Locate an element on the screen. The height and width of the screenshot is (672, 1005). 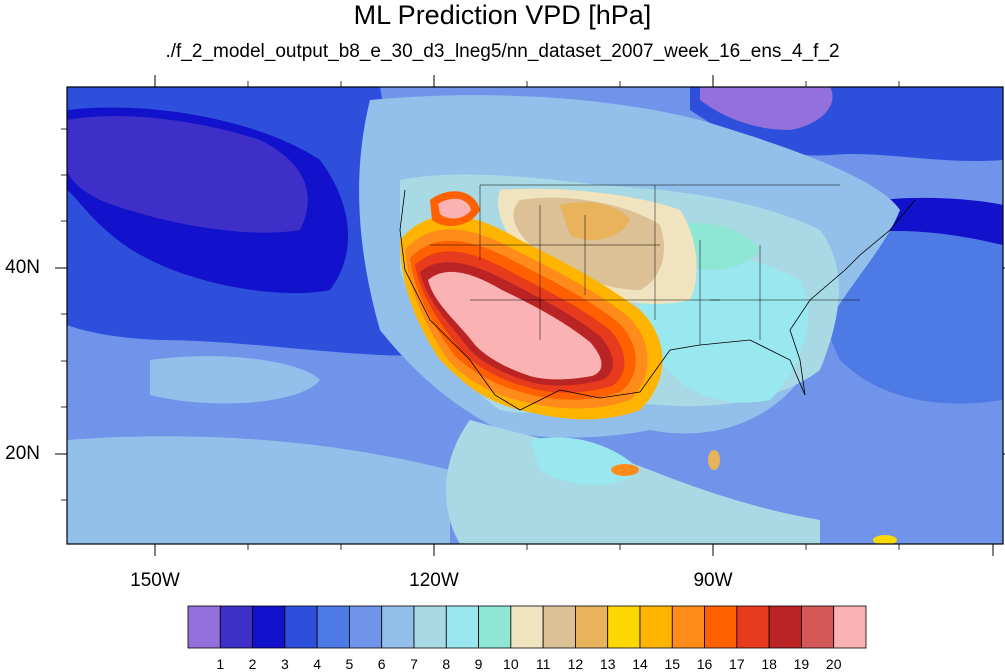
colorbar-label: 5 is located at coordinates (349, 664).